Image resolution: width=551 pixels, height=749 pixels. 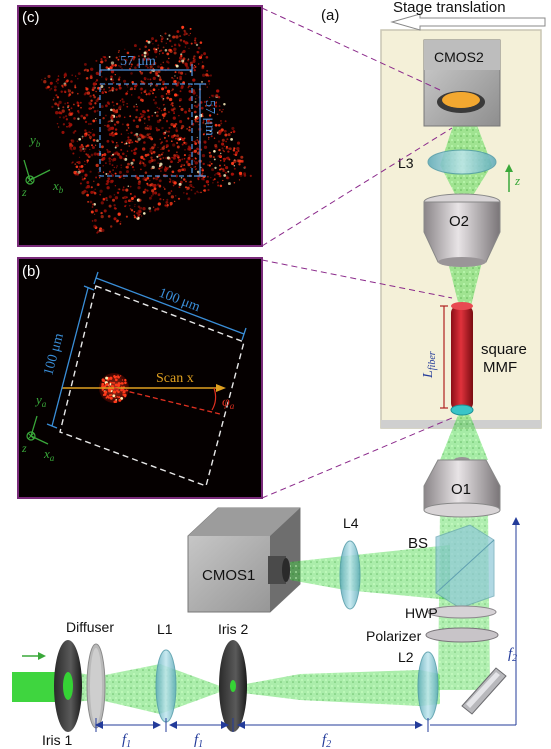 What do you see at coordinates (24, 448) in the screenshot?
I see `inset-b-axis-z: z` at bounding box center [24, 448].